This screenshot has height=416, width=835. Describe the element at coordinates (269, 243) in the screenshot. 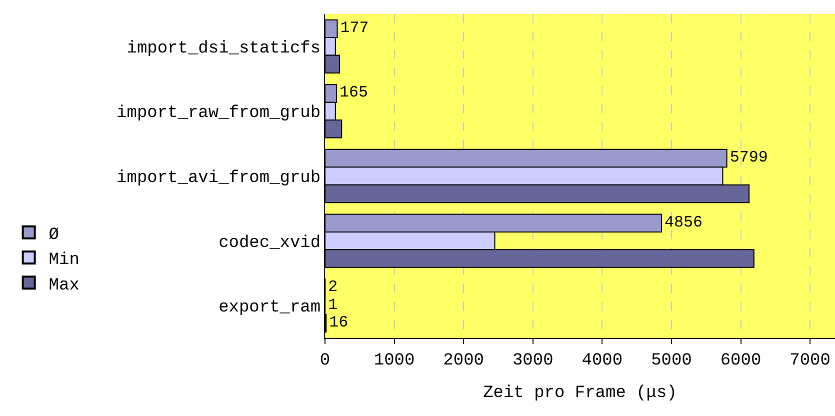

I see `y-tick-label: codec_xvid` at that location.